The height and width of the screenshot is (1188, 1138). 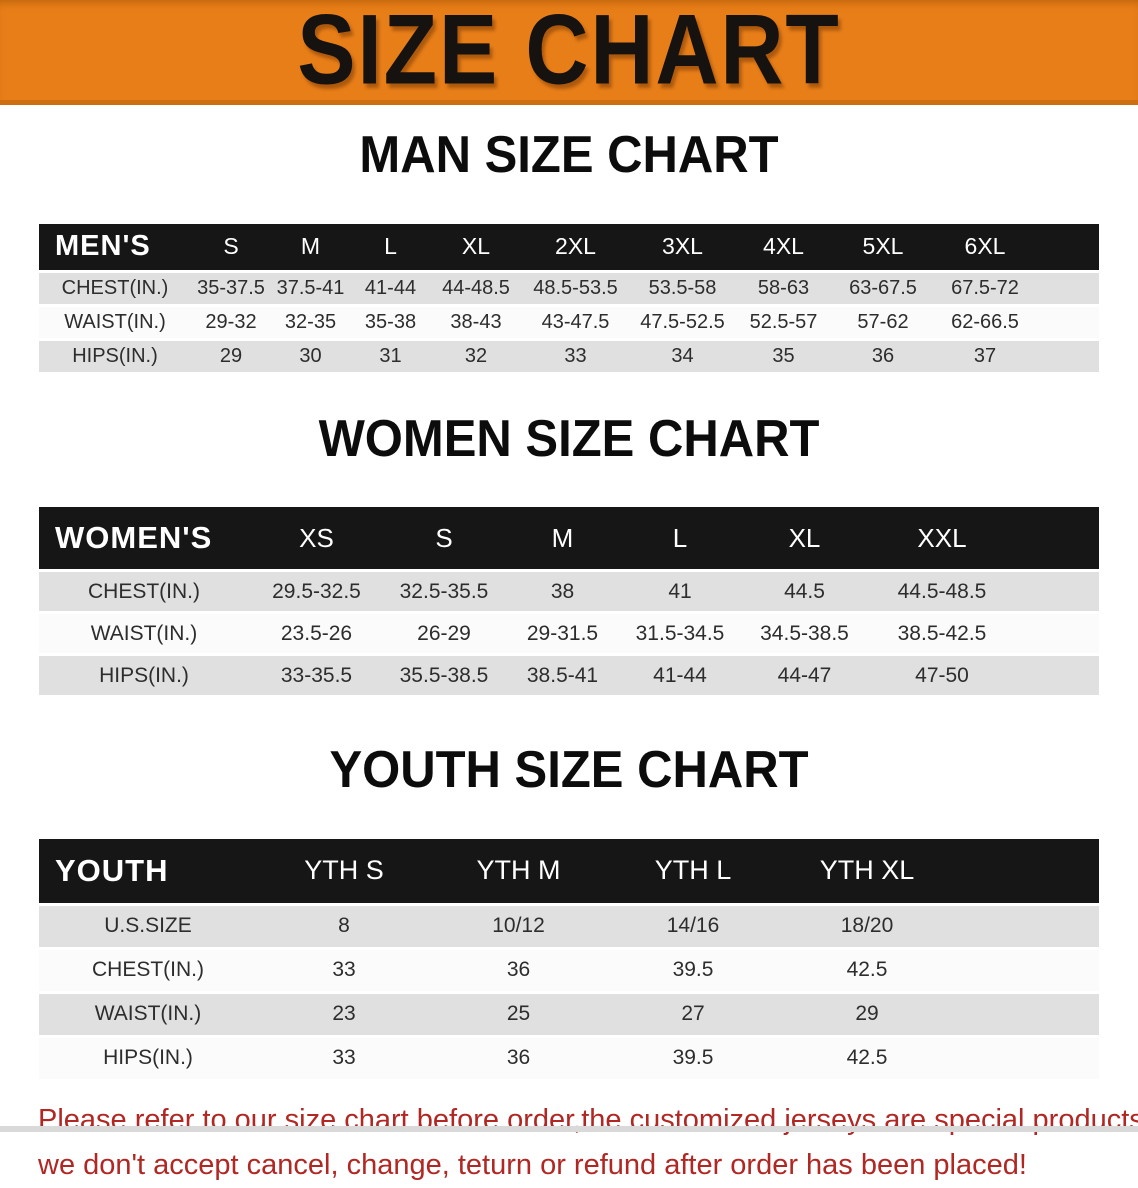 I want to click on size-cell: 29-31.5, so click(x=562, y=634).